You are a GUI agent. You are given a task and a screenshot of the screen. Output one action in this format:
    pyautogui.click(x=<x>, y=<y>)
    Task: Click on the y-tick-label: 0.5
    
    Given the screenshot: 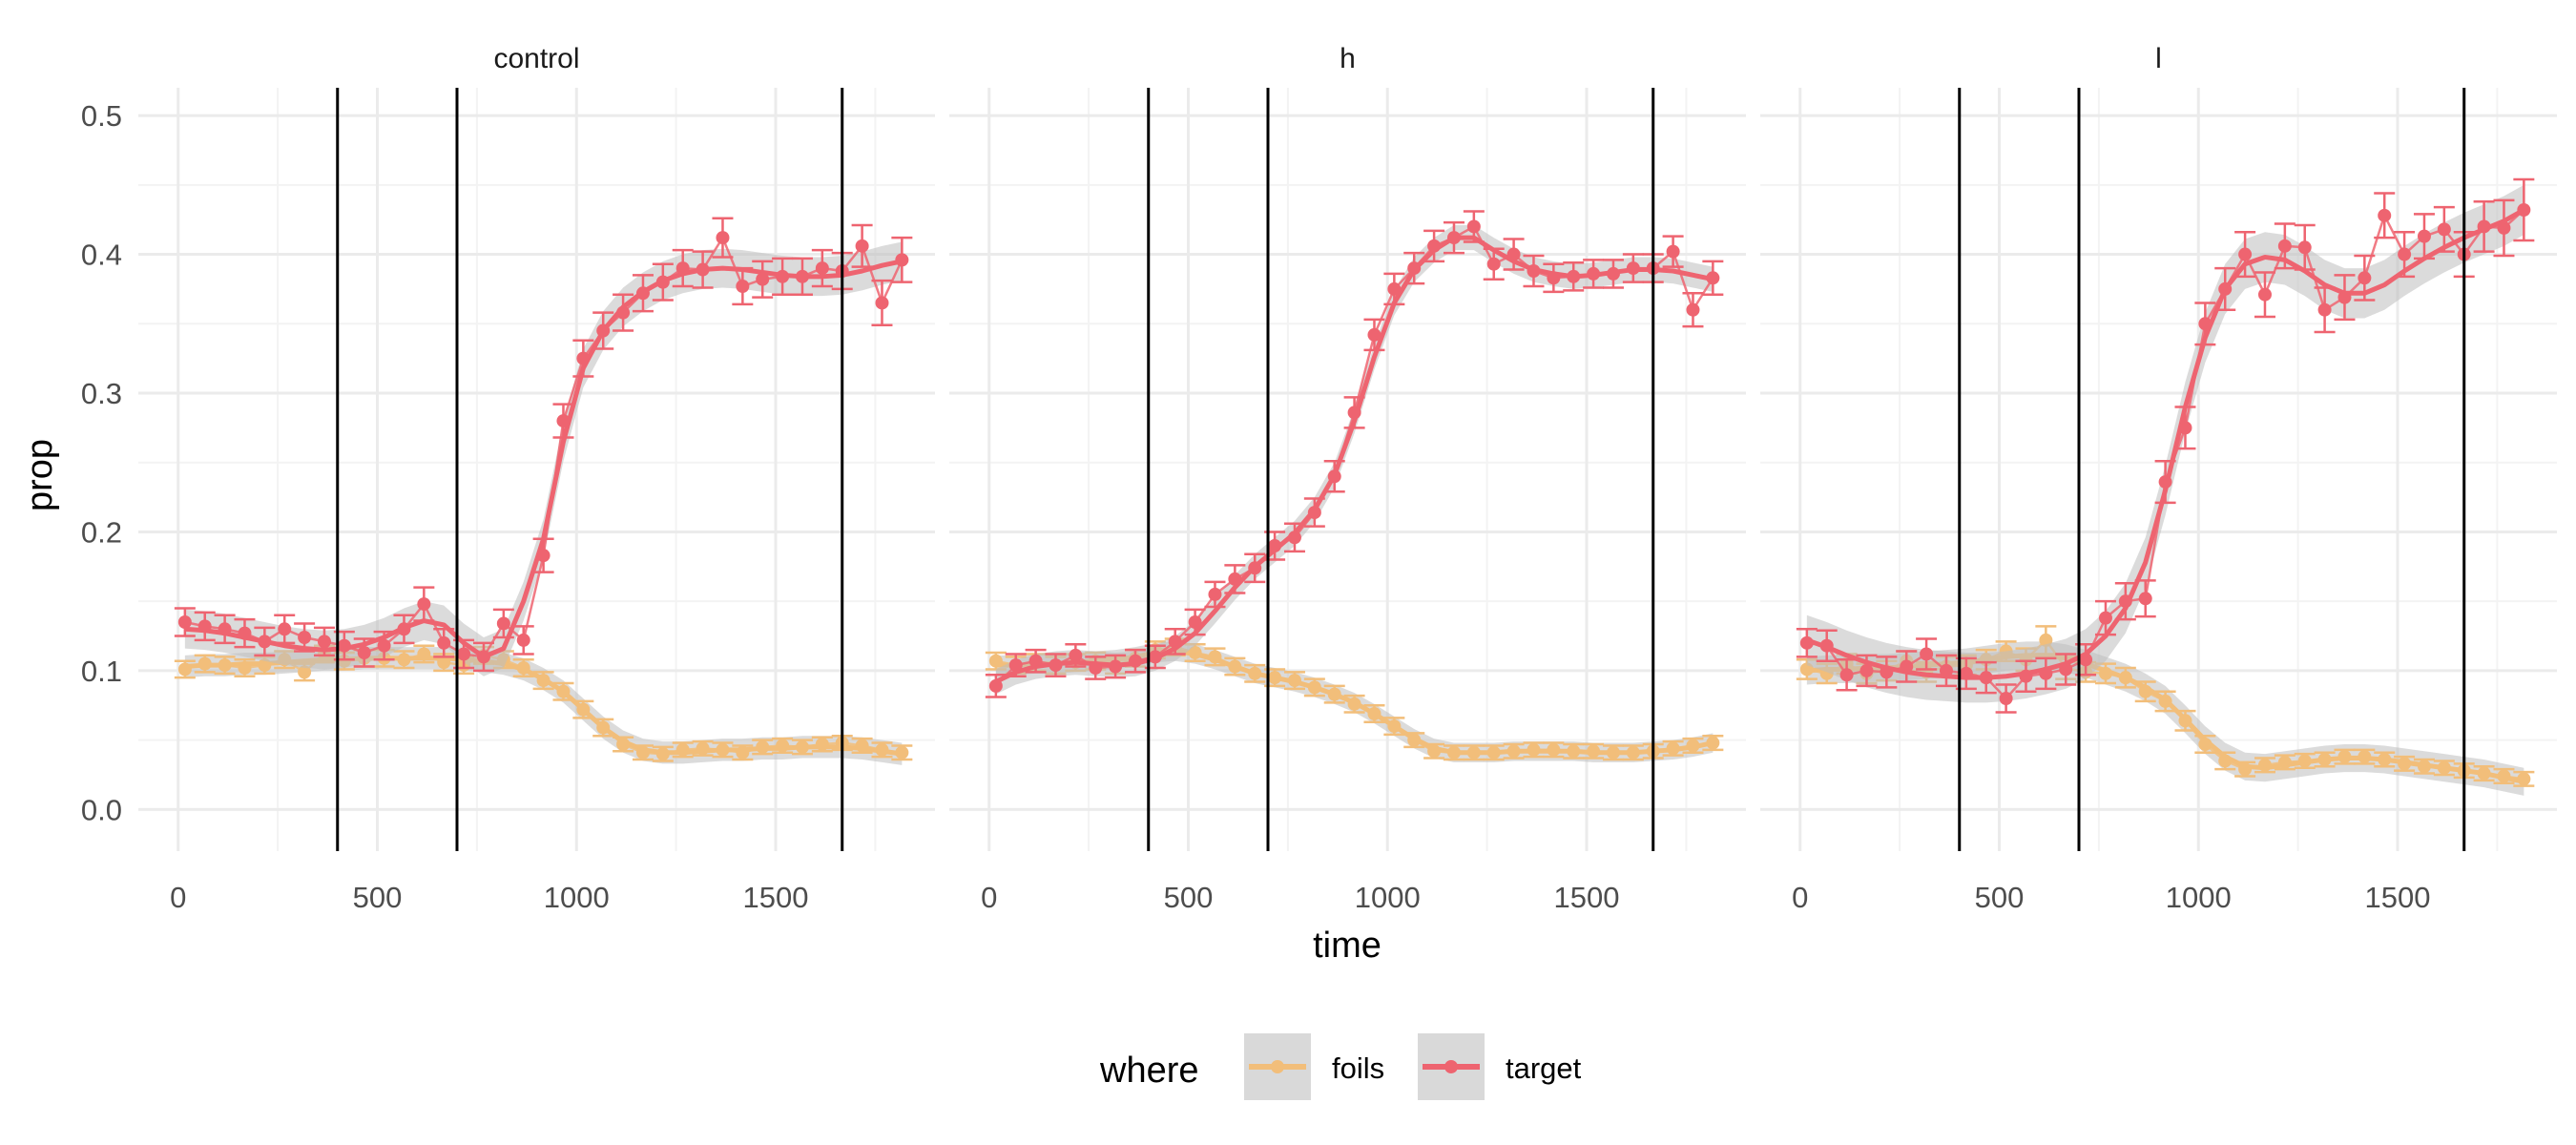 What is the action you would take?
    pyautogui.click(x=101, y=116)
    